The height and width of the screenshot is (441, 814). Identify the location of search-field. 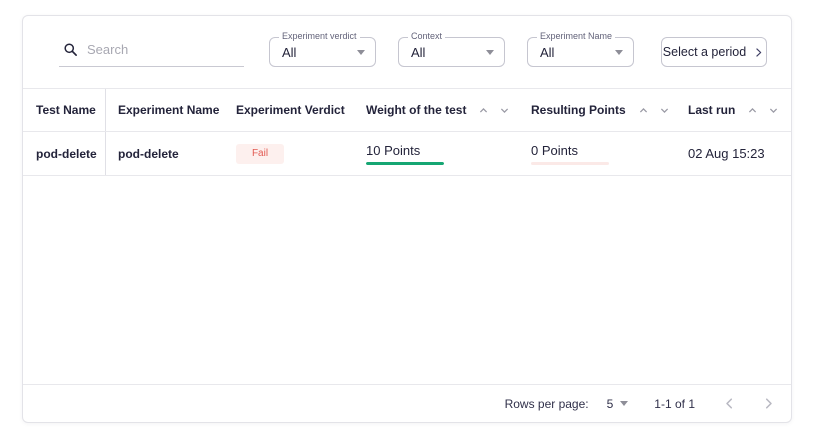
(151, 52).